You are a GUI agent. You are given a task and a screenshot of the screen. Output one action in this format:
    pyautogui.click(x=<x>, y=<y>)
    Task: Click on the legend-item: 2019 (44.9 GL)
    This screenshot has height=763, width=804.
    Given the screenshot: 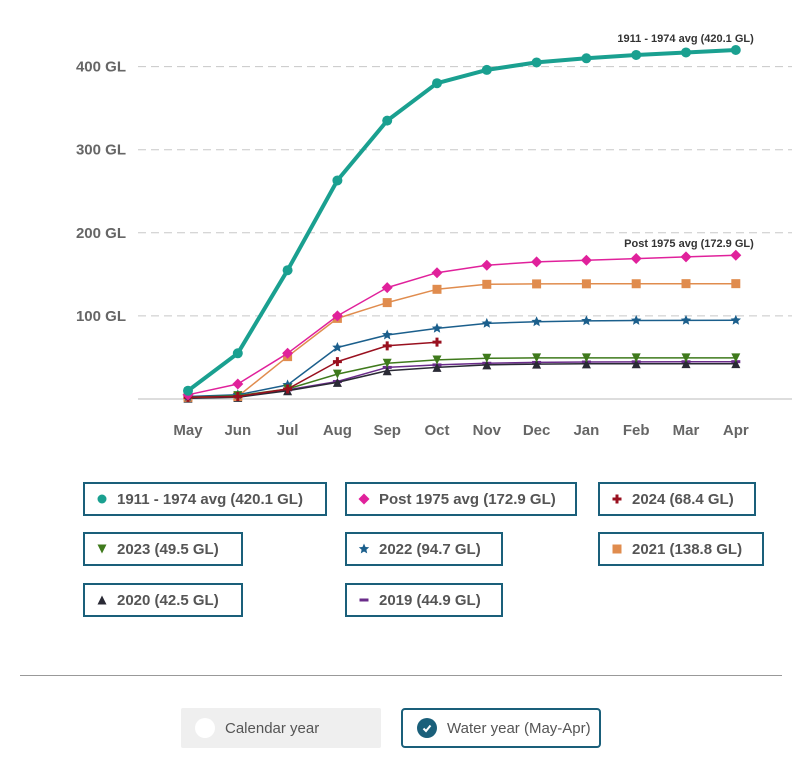 What is the action you would take?
    pyautogui.click(x=424, y=600)
    